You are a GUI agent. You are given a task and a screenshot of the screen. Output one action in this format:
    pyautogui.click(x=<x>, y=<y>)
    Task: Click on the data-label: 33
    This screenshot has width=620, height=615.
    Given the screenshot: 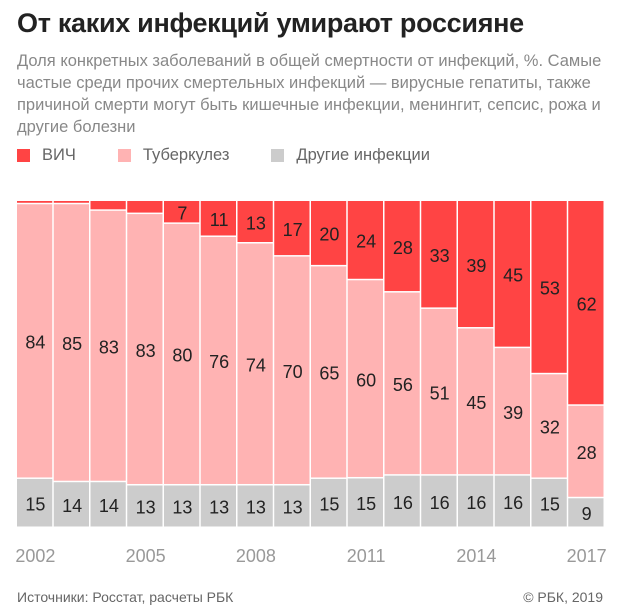 What is the action you would take?
    pyautogui.click(x=440, y=256)
    